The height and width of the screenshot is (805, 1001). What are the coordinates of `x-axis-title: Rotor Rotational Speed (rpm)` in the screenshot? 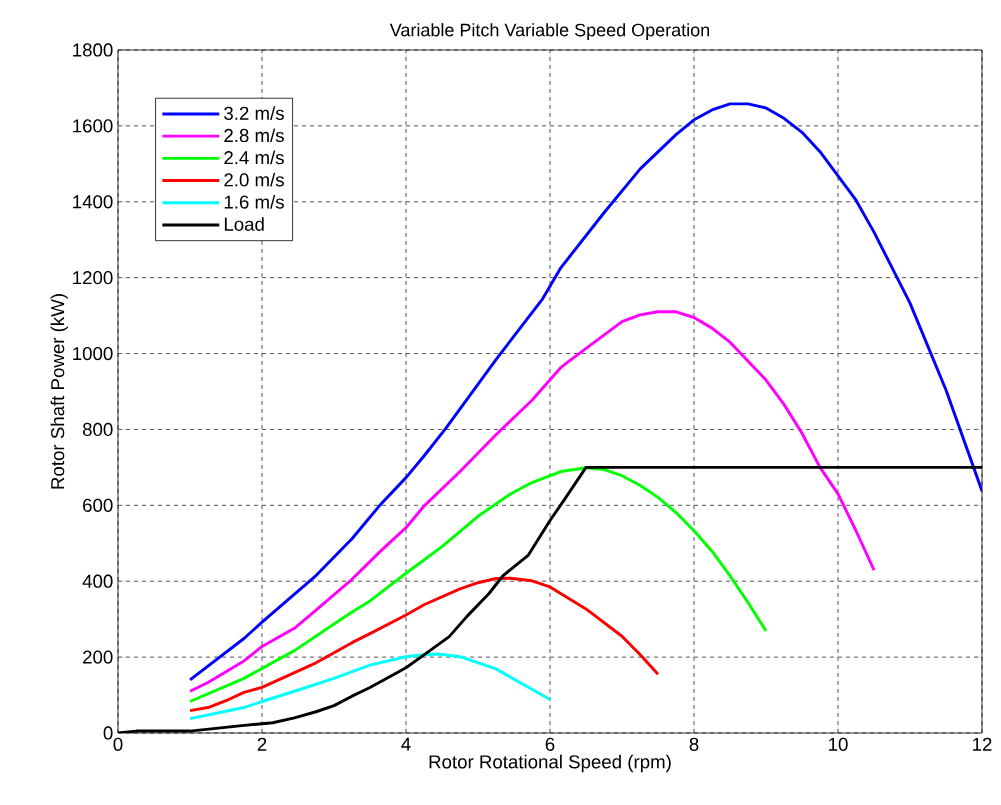 It's located at (550, 763).